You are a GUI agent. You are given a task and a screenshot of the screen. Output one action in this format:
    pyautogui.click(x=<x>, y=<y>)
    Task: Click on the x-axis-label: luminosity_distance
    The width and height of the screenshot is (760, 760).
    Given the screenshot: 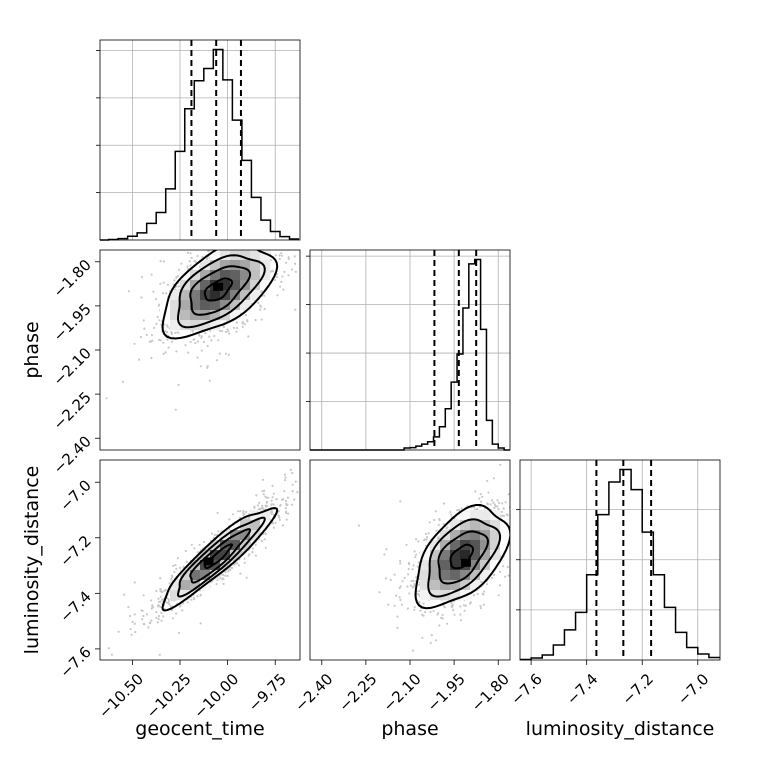 What is the action you would take?
    pyautogui.click(x=620, y=729)
    